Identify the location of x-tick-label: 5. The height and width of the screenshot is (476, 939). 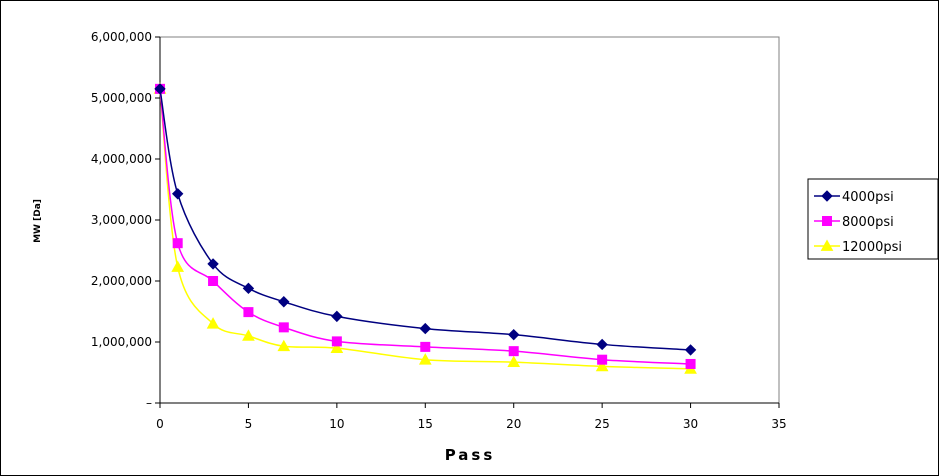
(249, 424).